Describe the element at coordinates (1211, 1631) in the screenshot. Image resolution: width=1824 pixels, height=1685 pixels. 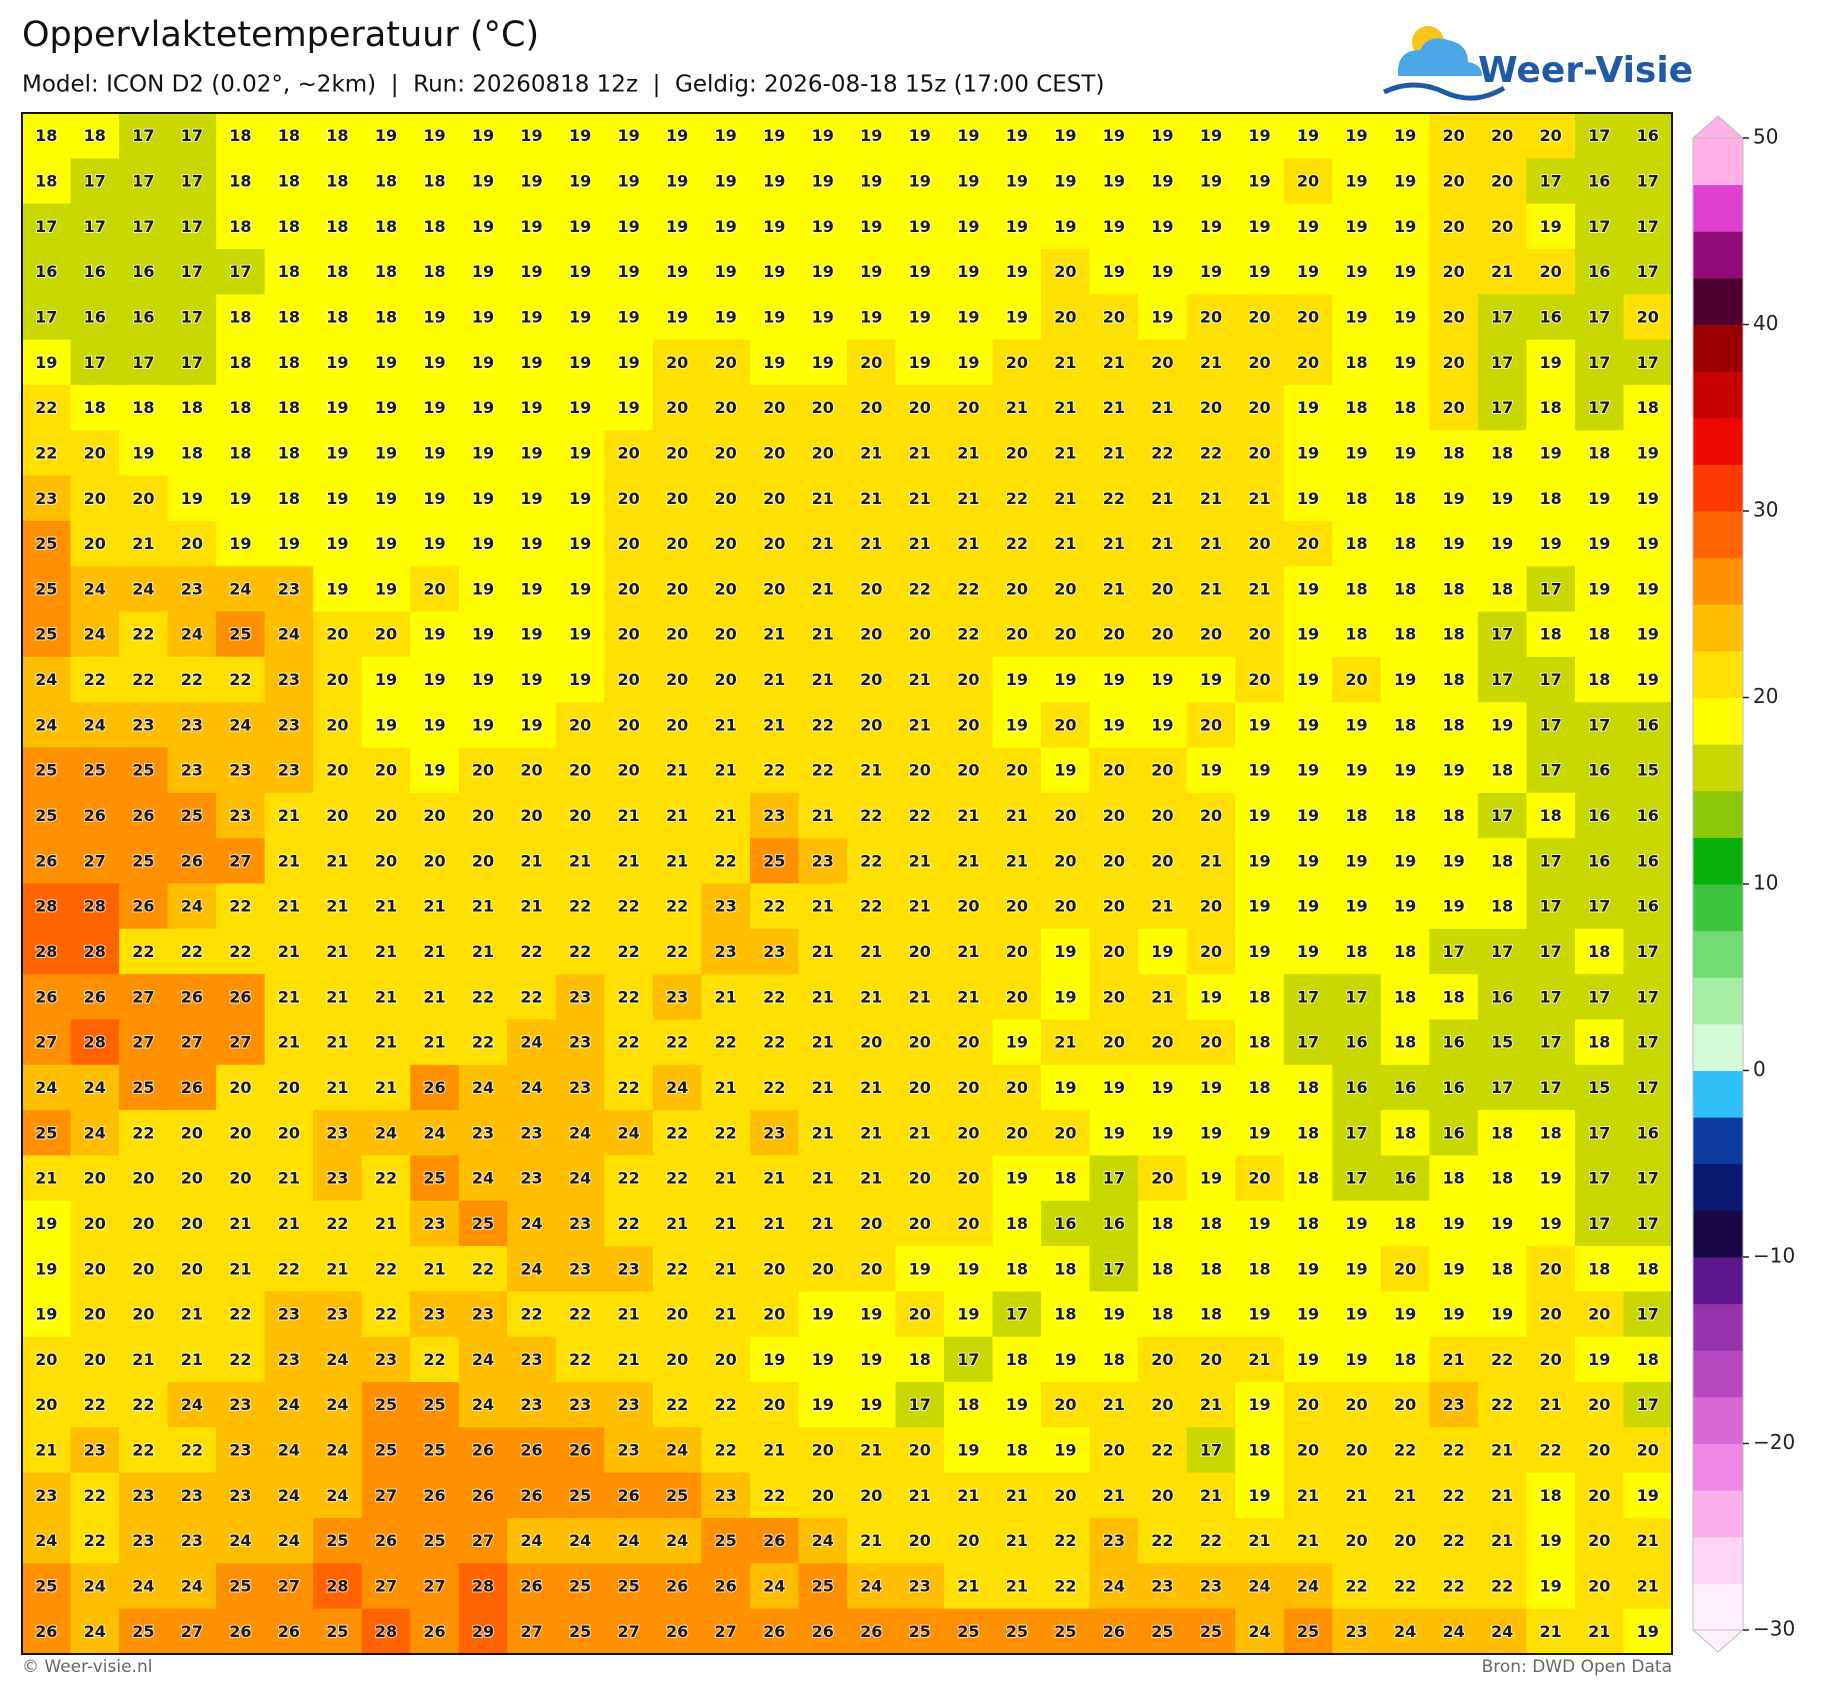
I see `cell-value: 25` at that location.